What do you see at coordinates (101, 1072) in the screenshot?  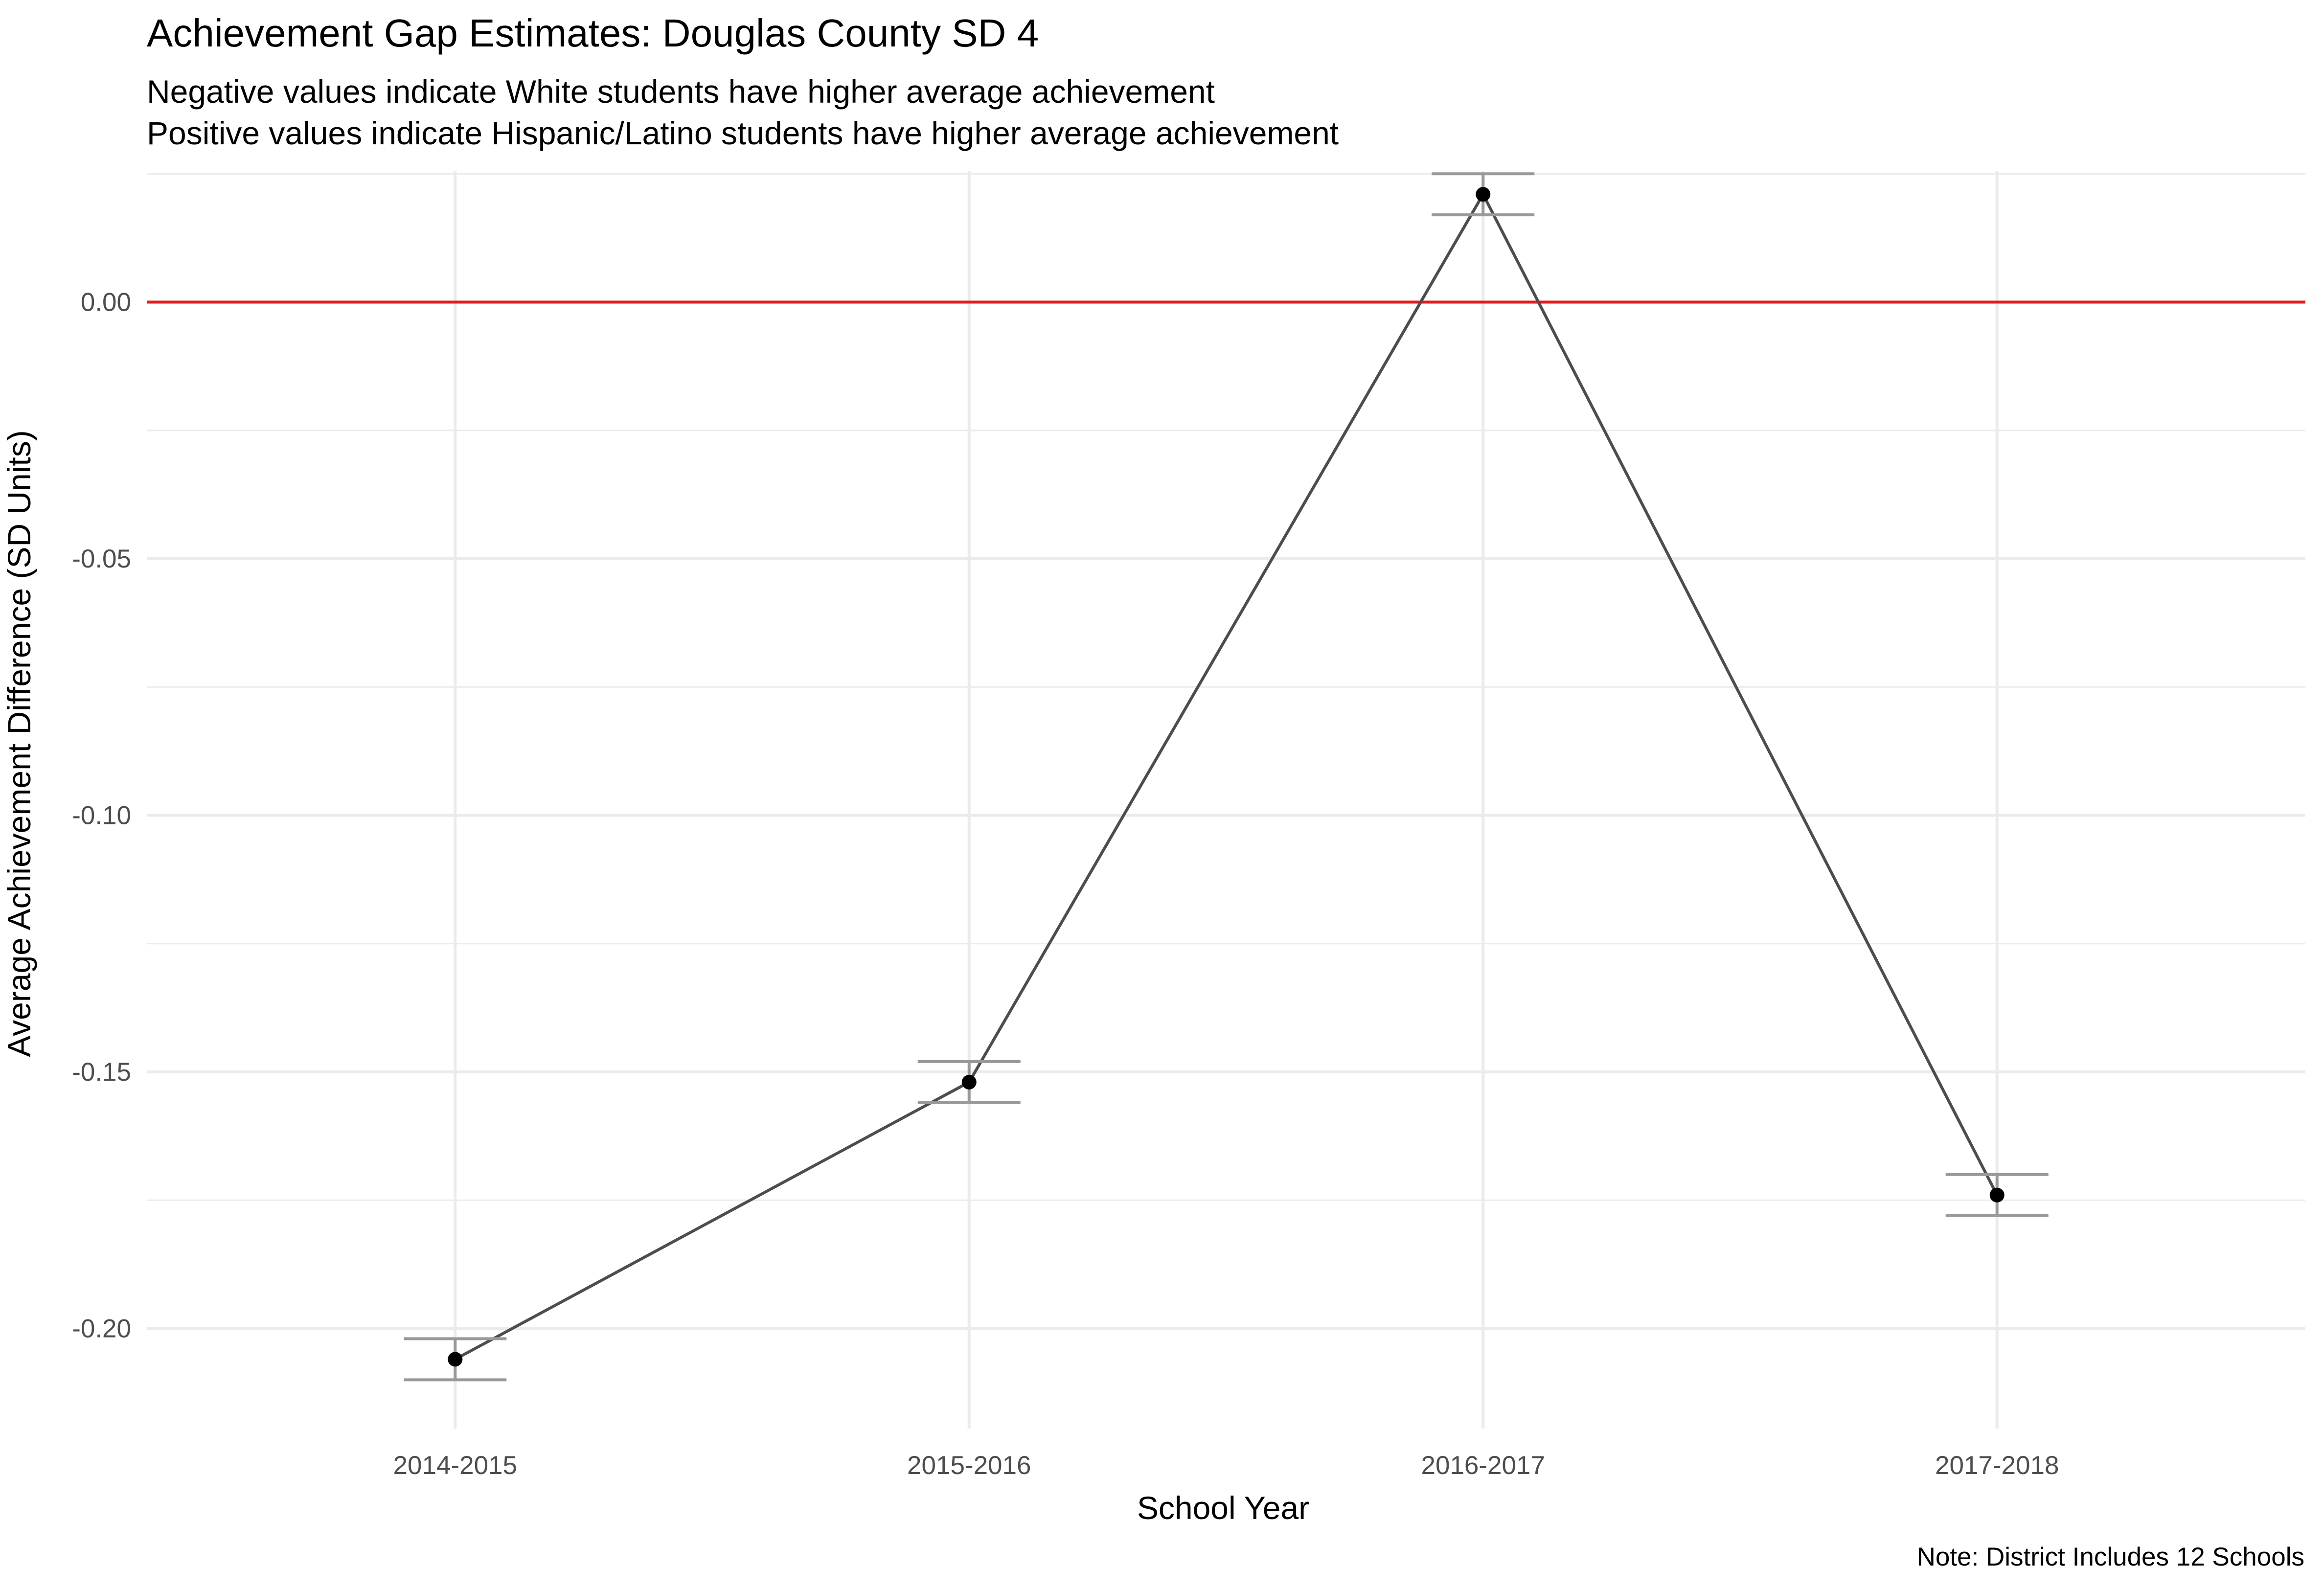 I see `y-tick-label: -0.15` at bounding box center [101, 1072].